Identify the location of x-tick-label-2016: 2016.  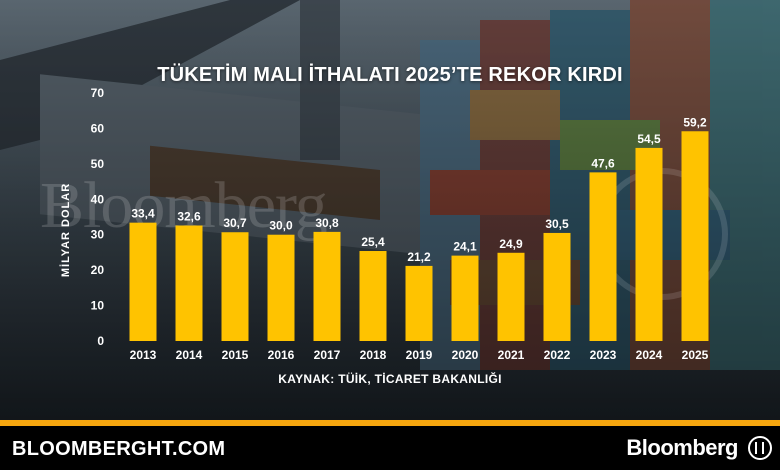
(281, 355).